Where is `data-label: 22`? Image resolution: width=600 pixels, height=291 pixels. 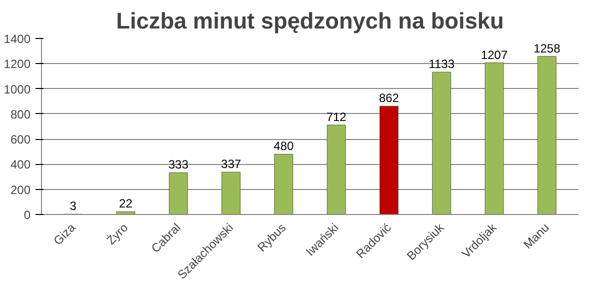
data-label: 22 is located at coordinates (126, 203).